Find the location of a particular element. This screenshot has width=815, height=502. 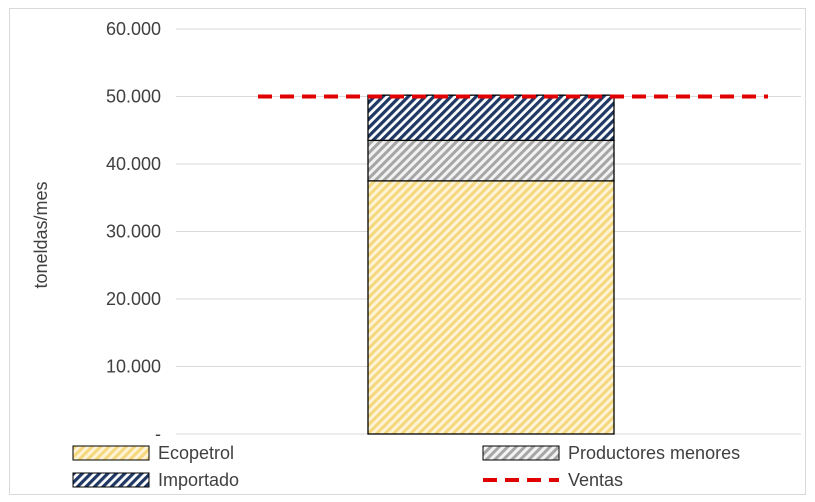

y-tick-label: 60.000 is located at coordinates (133, 29).